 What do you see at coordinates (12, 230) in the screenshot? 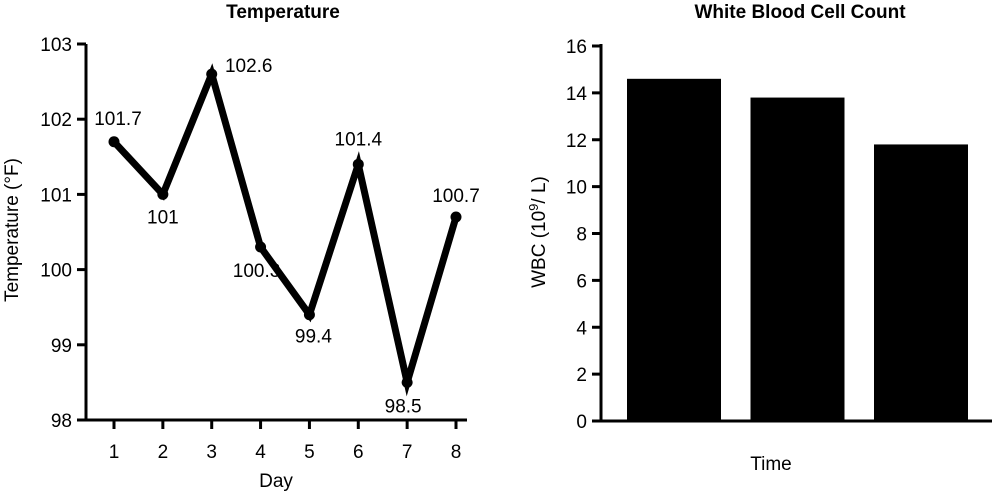
I see `temperature-y-axis-label: Temperature (°F)` at bounding box center [12, 230].